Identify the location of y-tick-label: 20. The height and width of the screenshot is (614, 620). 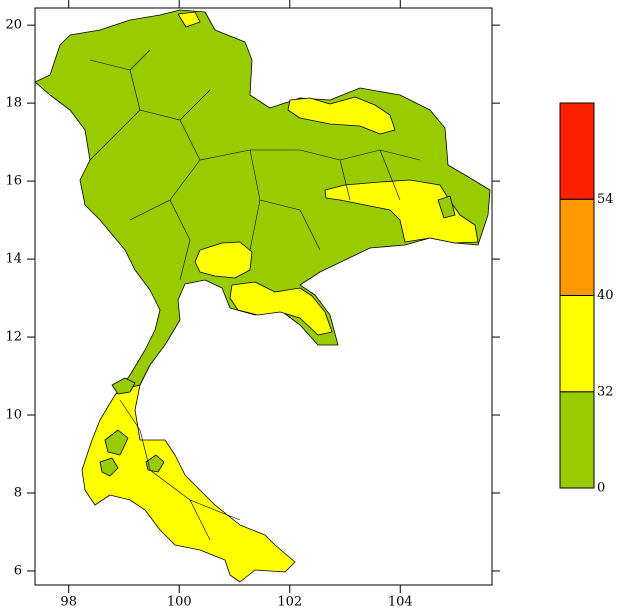
(13, 25).